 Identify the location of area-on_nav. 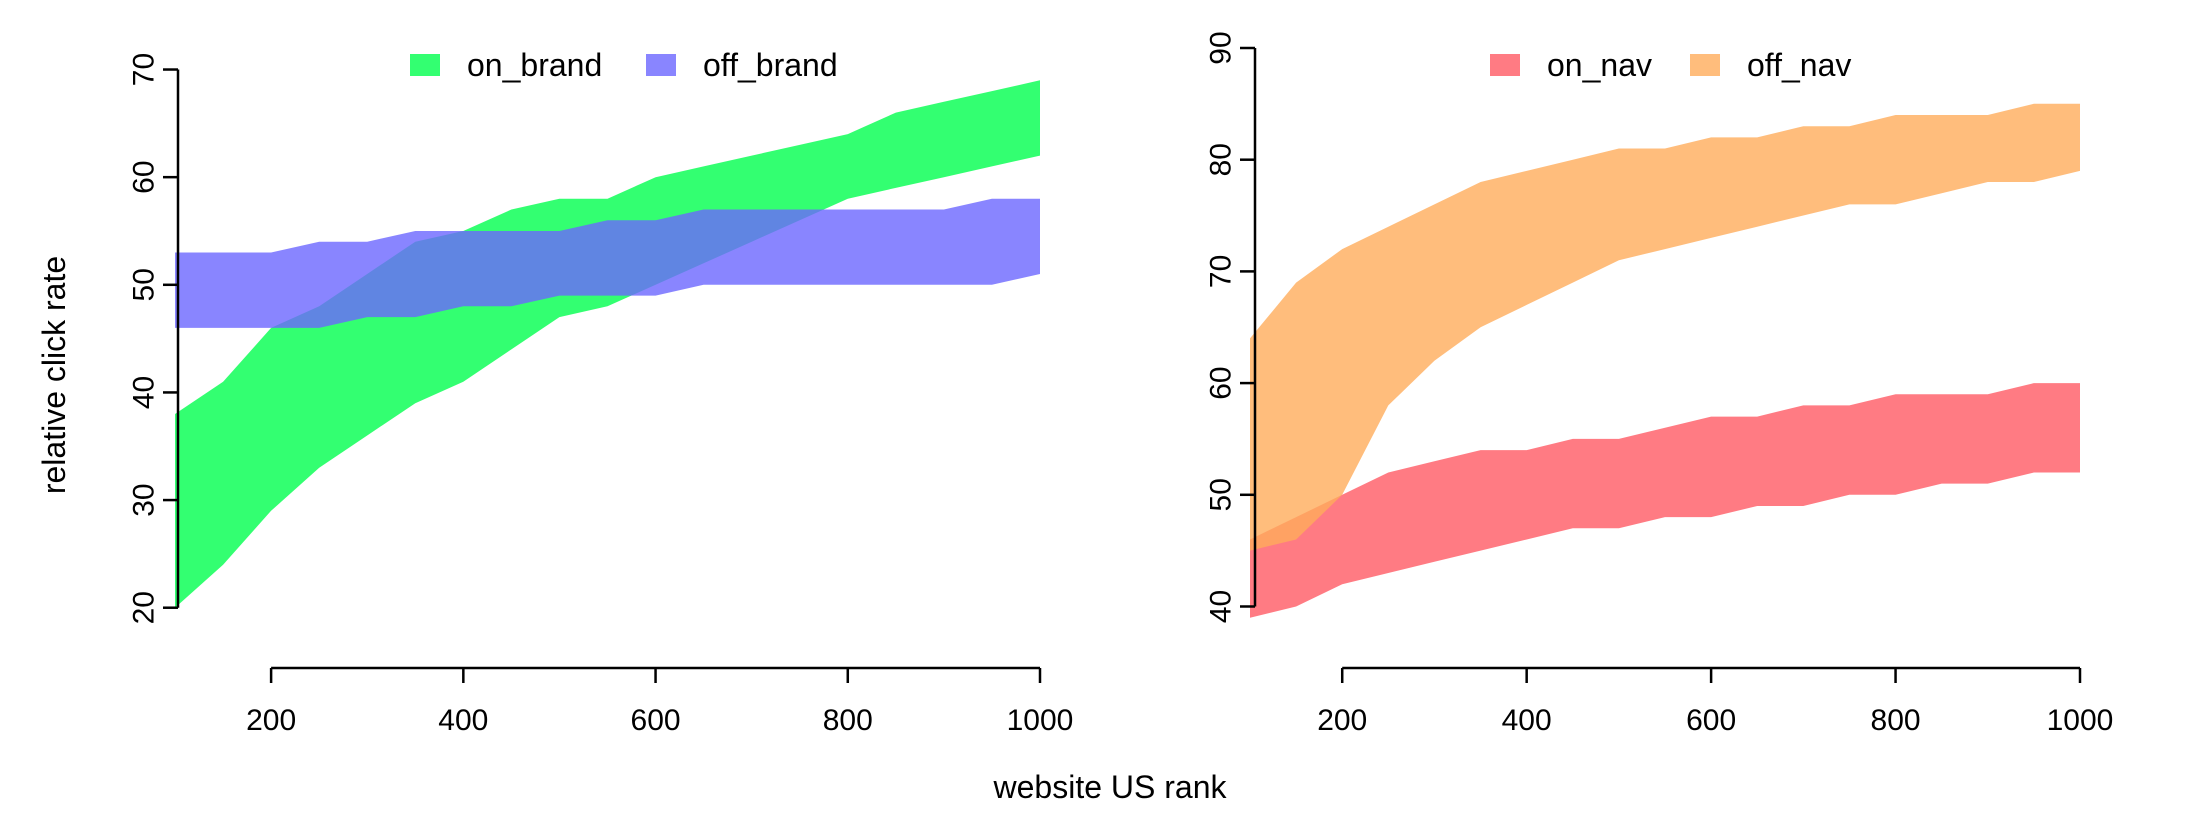
(1665, 500).